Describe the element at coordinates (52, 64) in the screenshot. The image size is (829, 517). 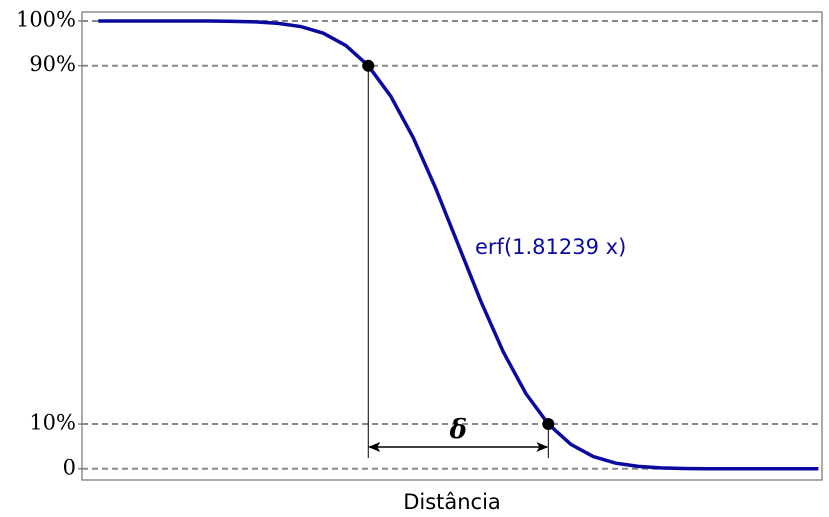
I see `y-tick-label: 90%` at that location.